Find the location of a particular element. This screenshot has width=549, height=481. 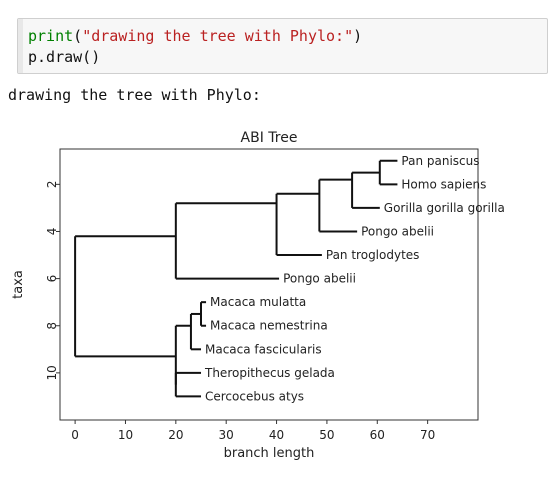

y-tick-label: 6 is located at coordinates (52, 279).